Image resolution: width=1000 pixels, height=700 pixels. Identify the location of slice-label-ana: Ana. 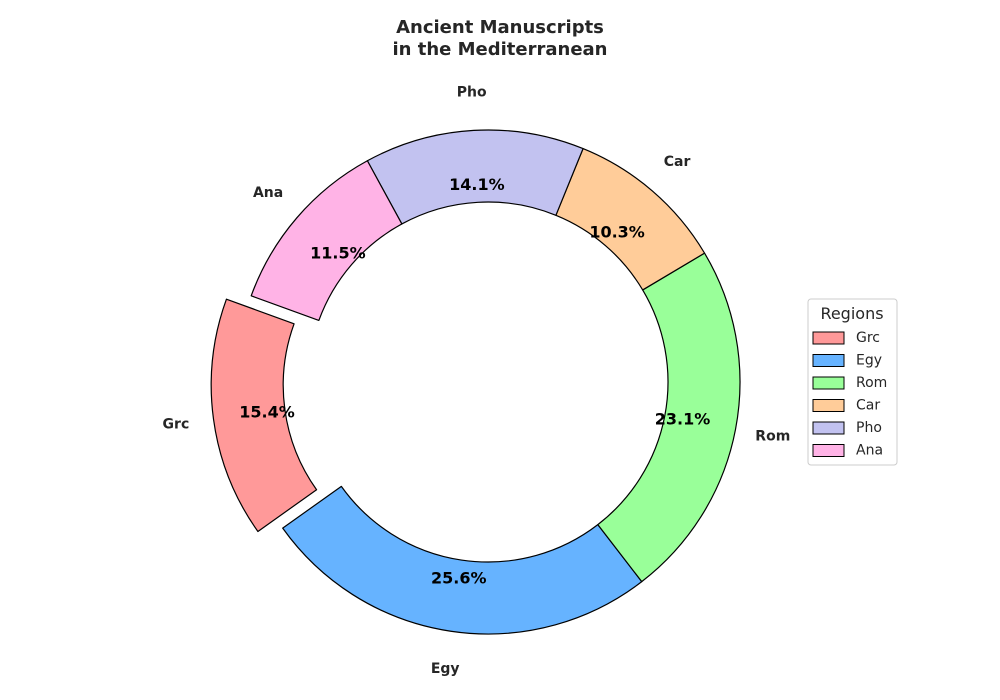
(268, 193).